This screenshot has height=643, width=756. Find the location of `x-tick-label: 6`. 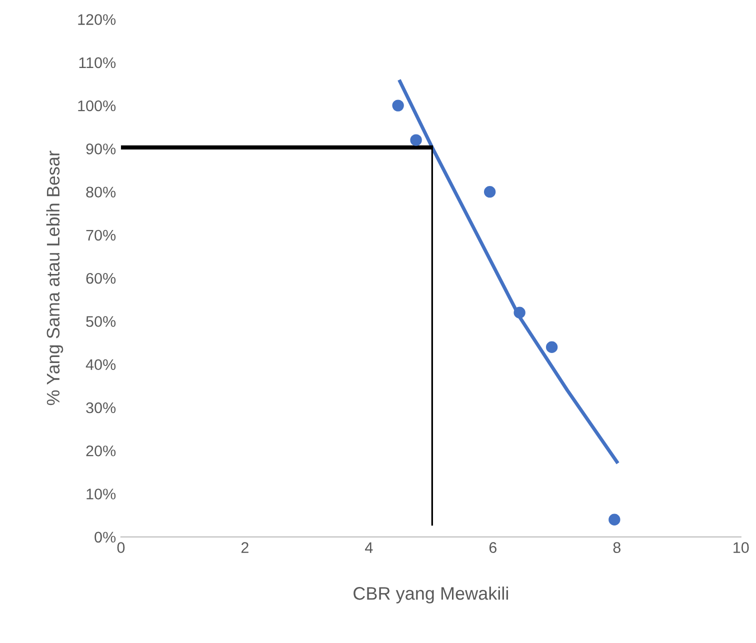

x-tick-label: 6 is located at coordinates (492, 547).